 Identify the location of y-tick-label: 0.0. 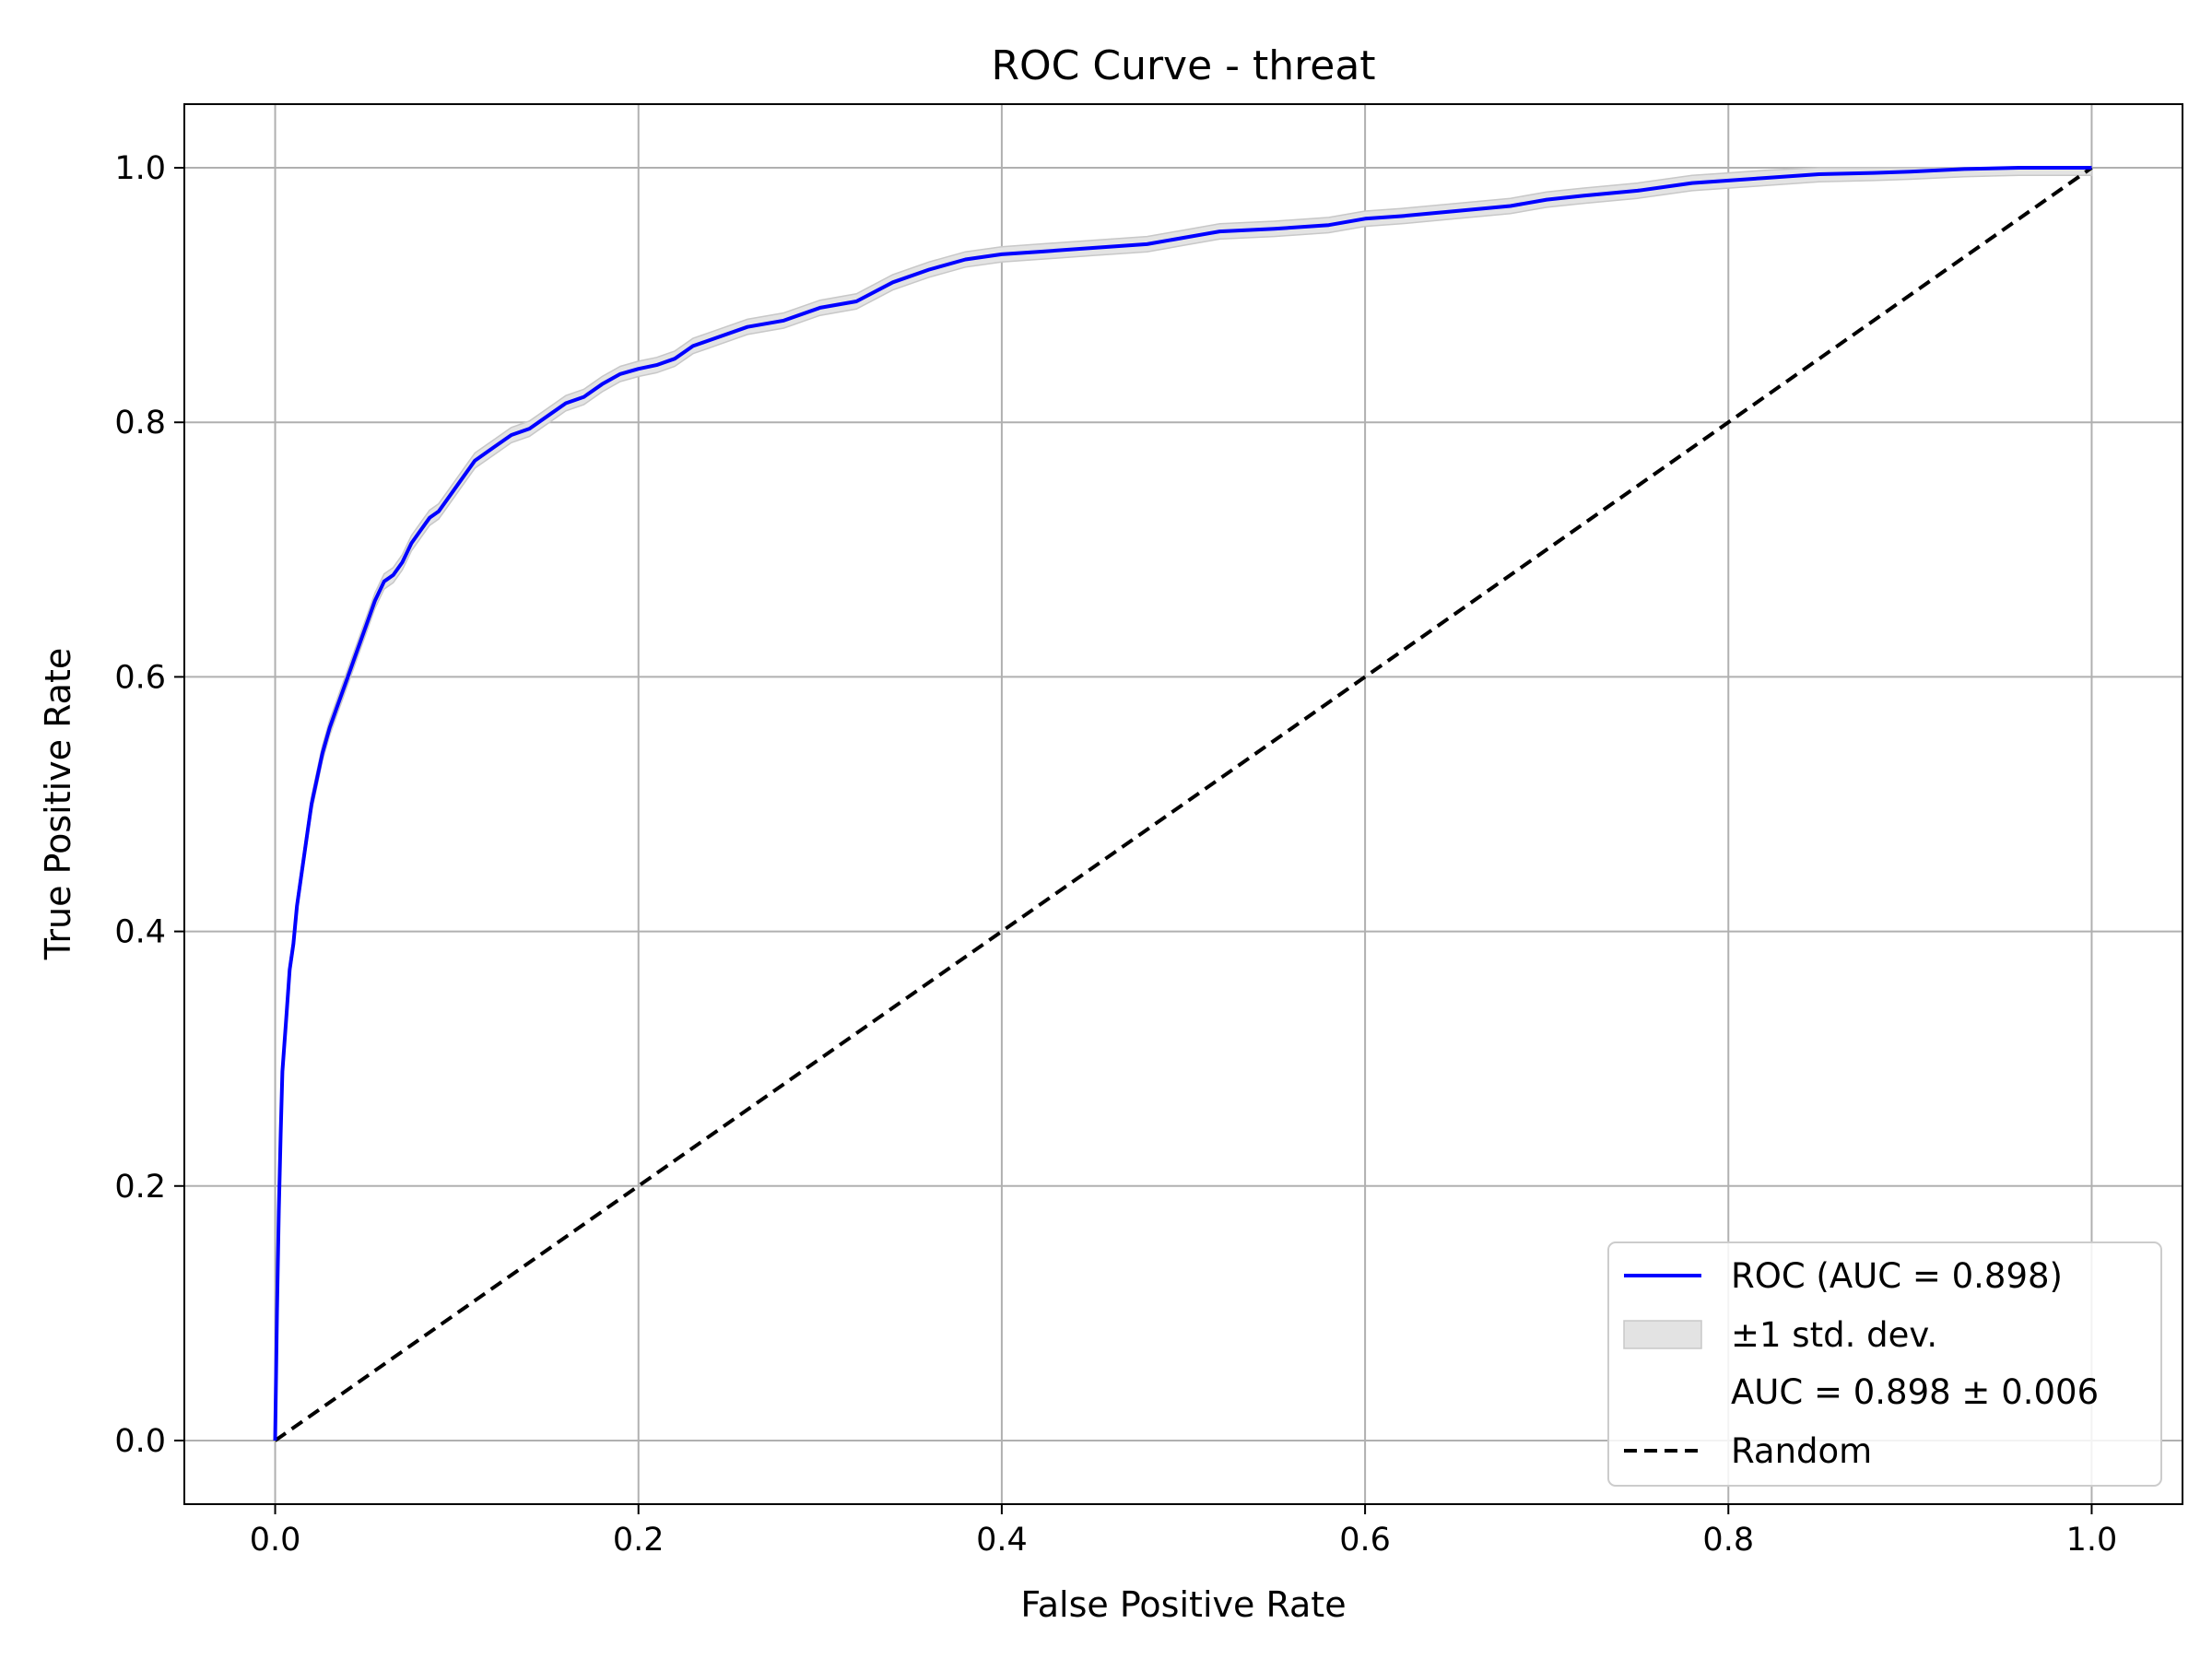
(140, 1441).